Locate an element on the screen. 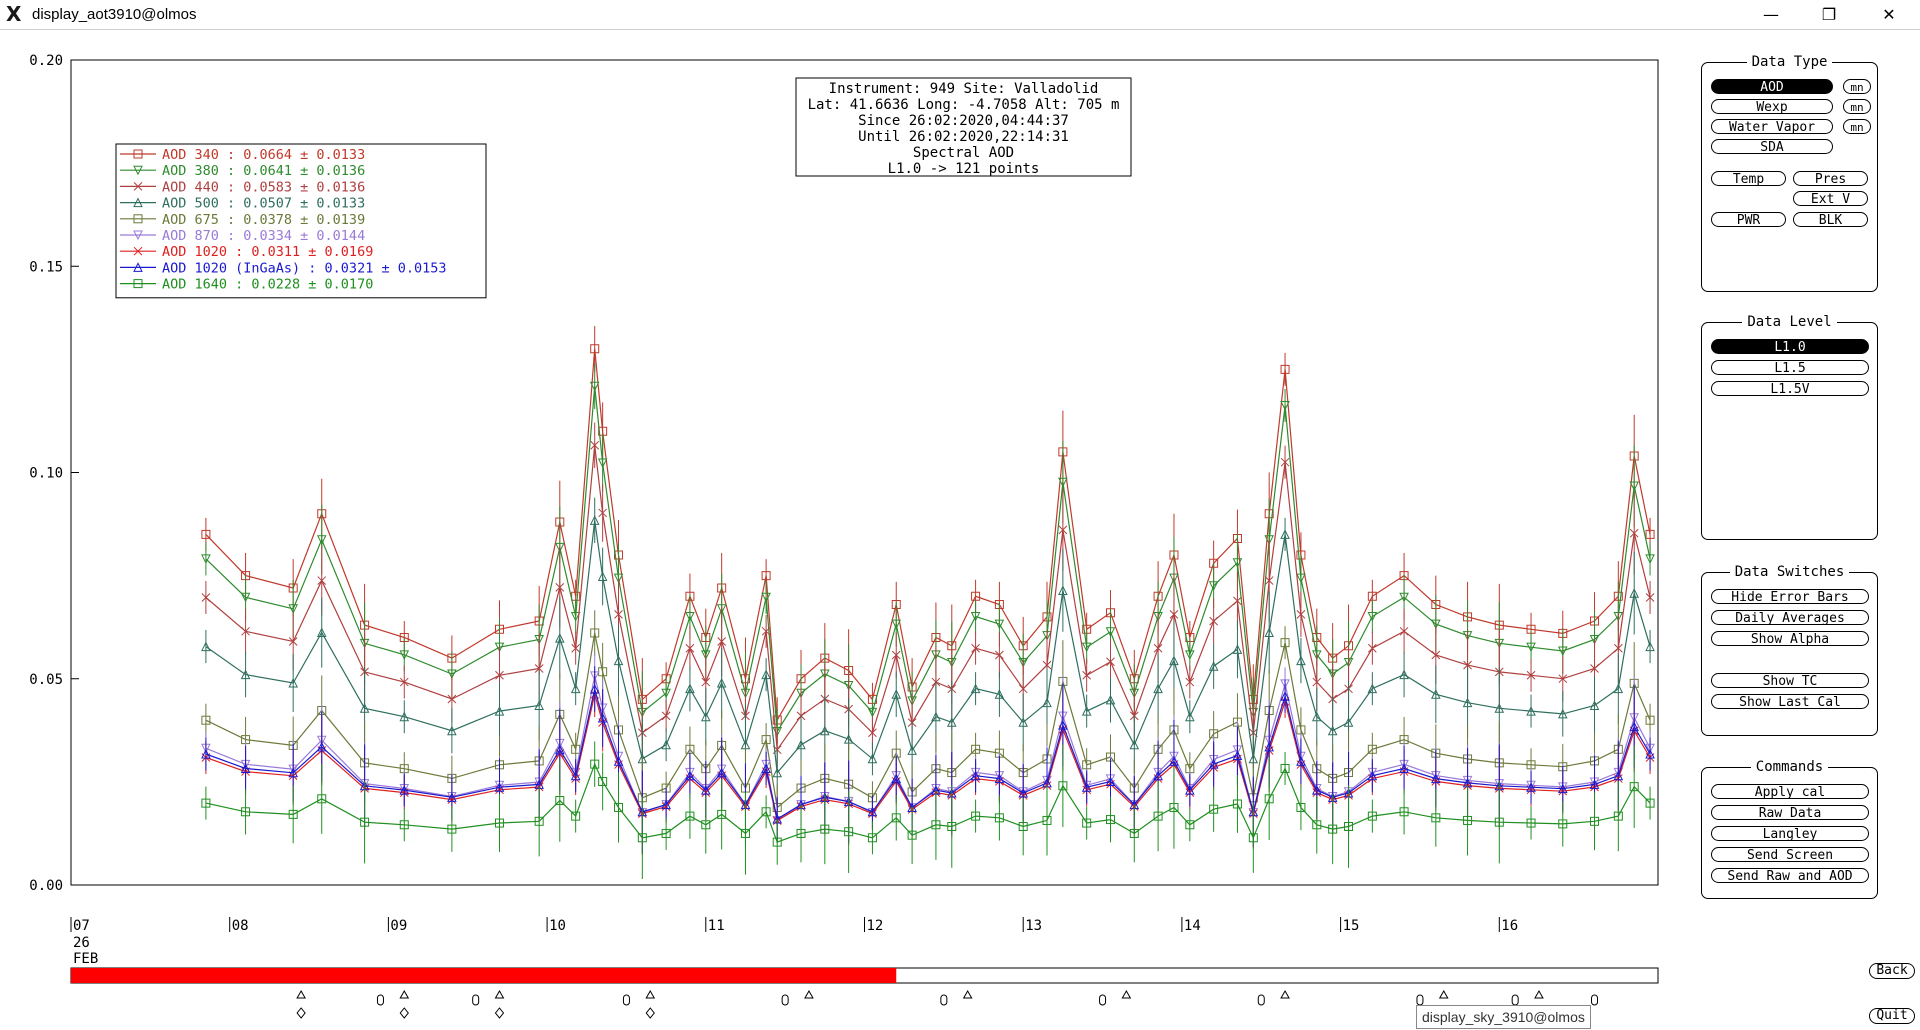 This screenshot has width=1920, height=1030. restore-button: ❐ is located at coordinates (1829, 14).